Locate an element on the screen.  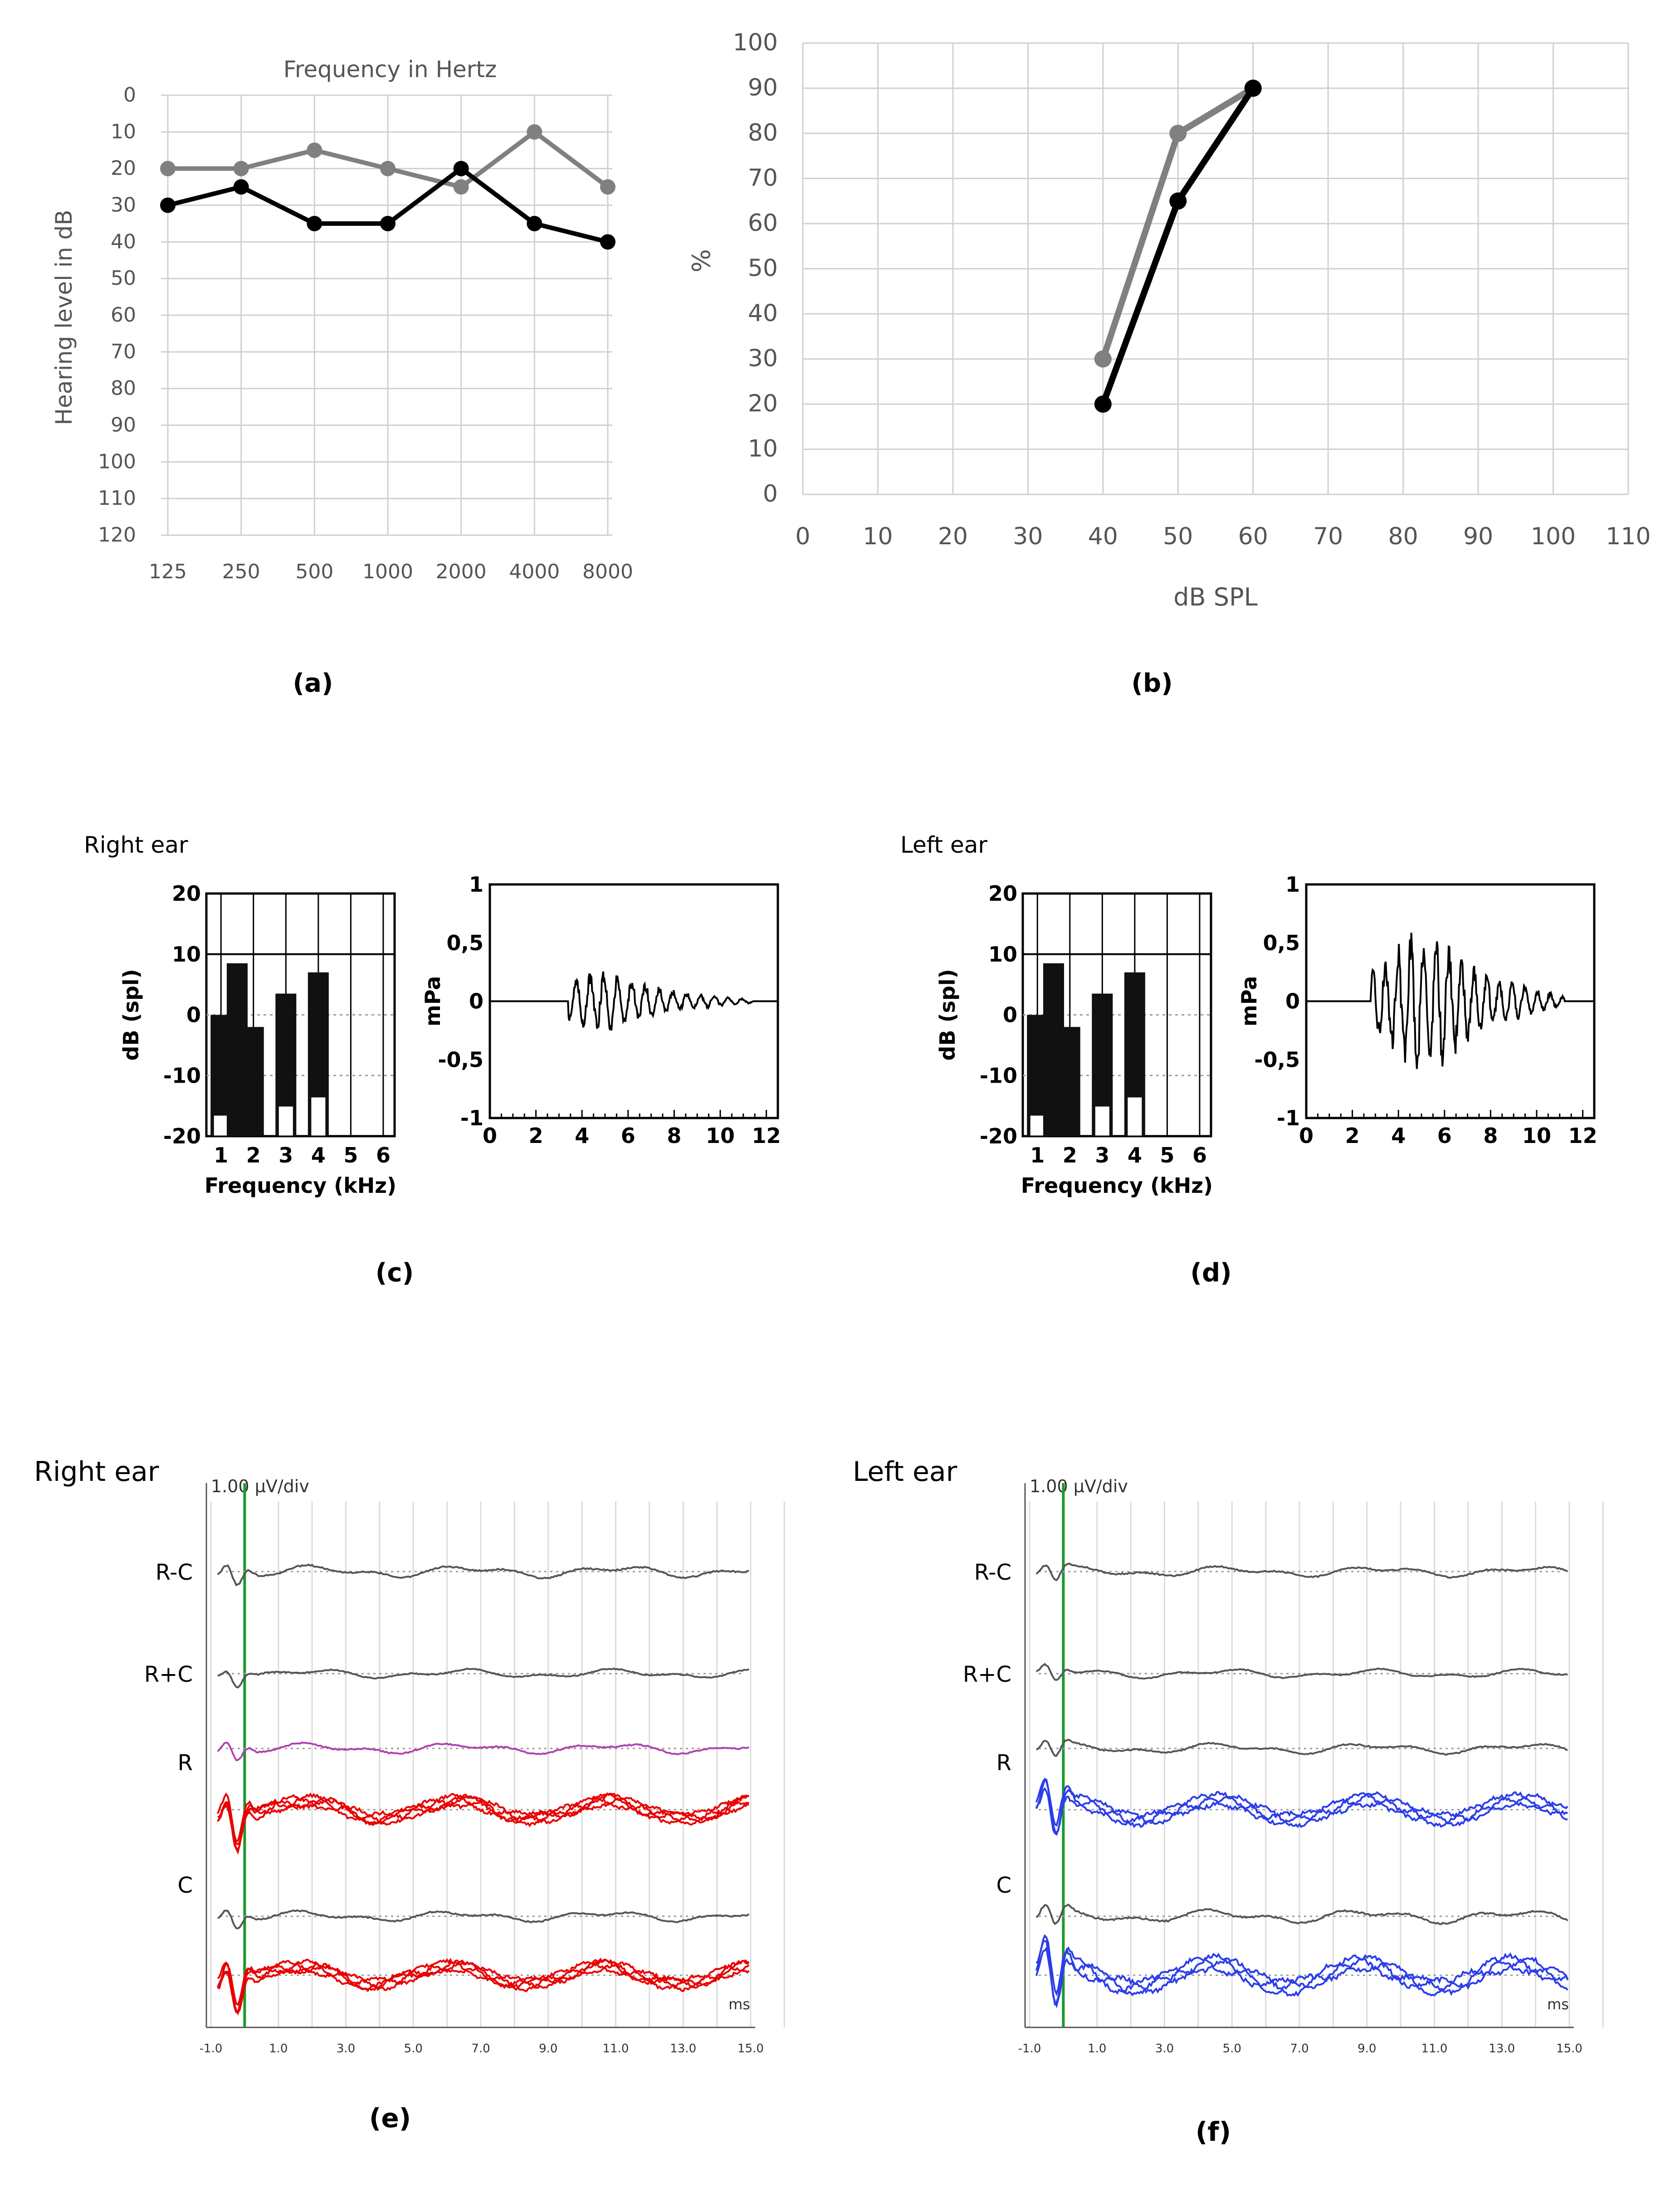
y-tick-label: 60 is located at coordinates (763, 223).